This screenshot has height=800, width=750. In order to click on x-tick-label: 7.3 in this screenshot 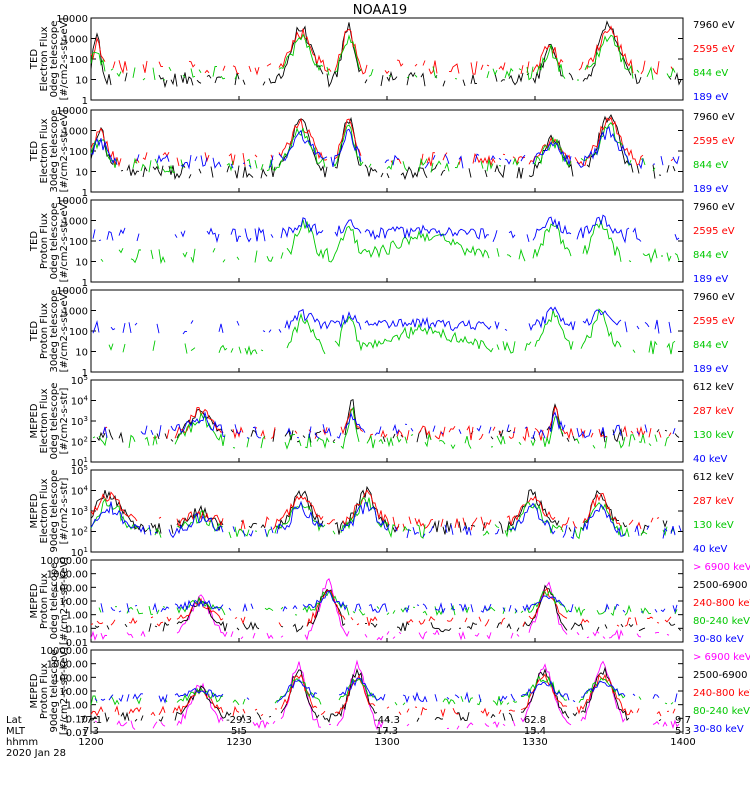, I will do `click(91, 731)`.